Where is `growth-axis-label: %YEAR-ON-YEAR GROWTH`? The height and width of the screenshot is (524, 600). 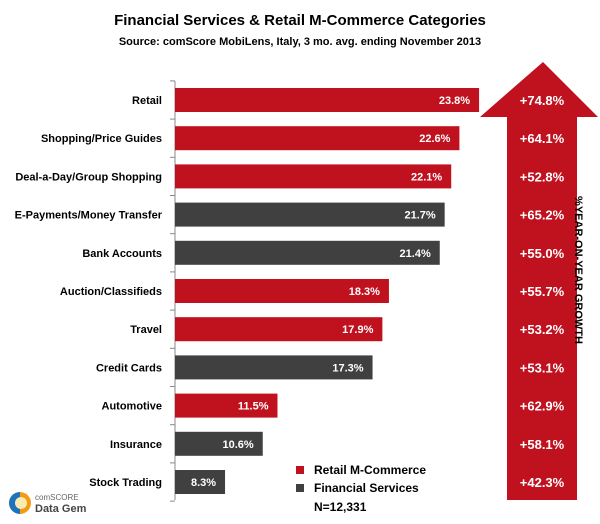 growth-axis-label: %YEAR-ON-YEAR GROWTH is located at coordinates (578, 270).